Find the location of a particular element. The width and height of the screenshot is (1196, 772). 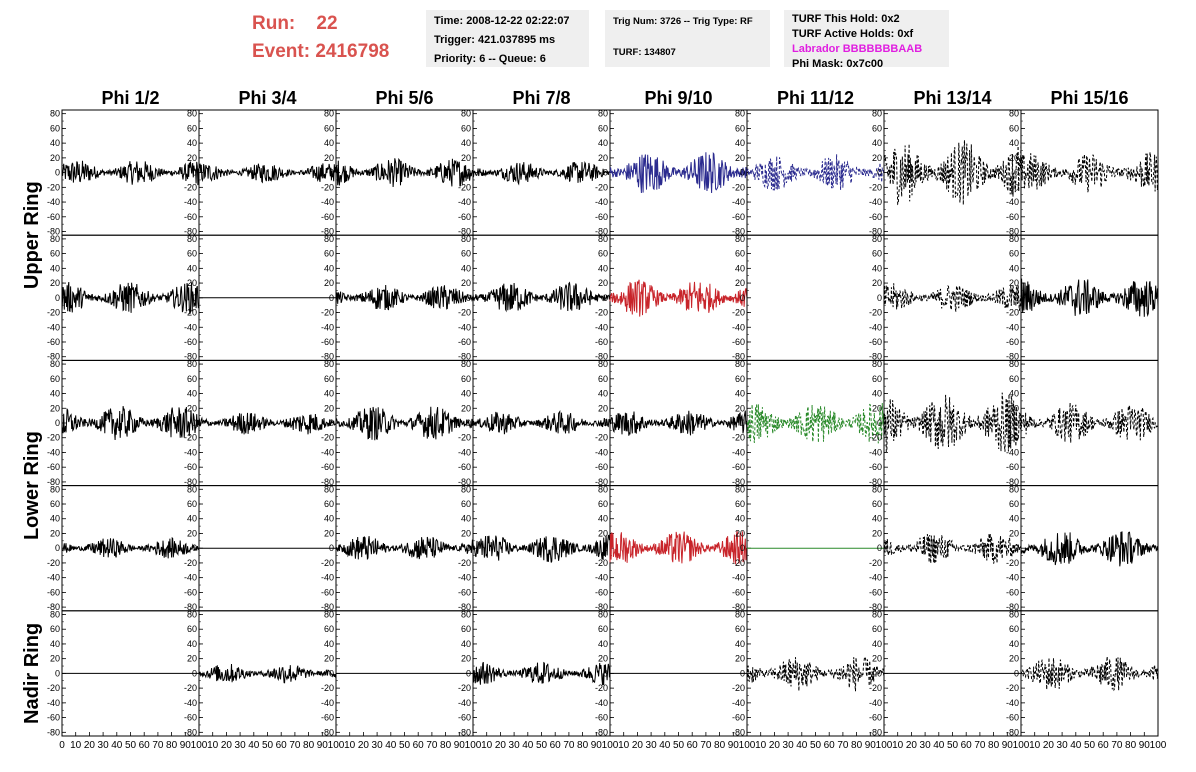

x-tick-label: 20 is located at coordinates (775, 745).